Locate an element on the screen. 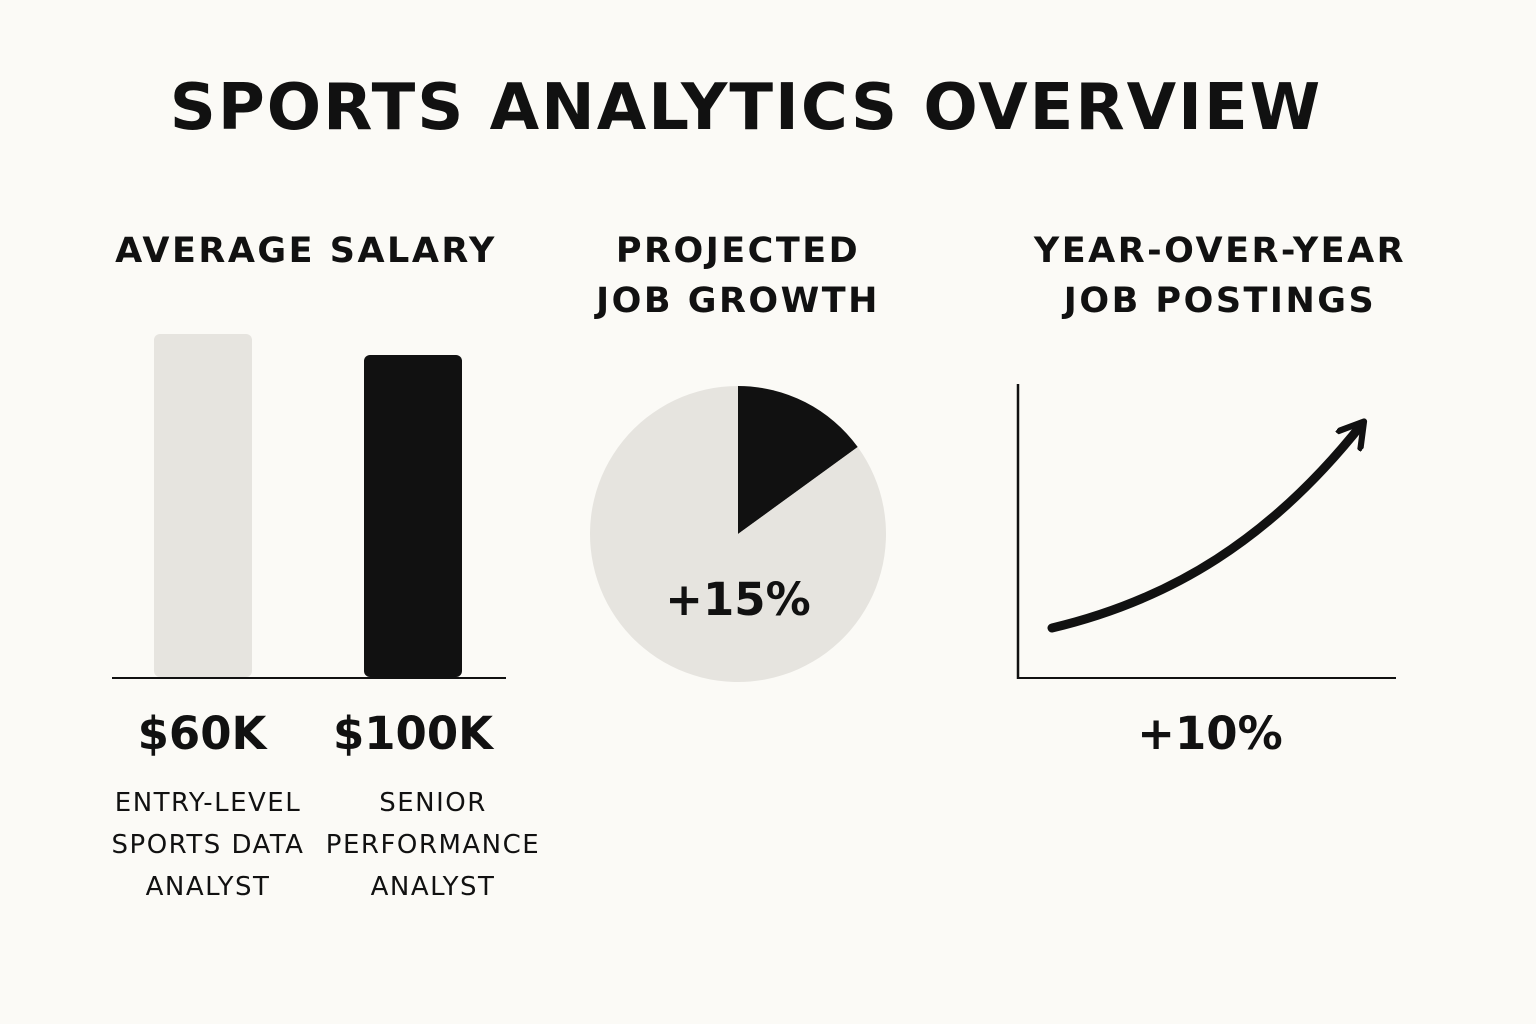  role-label-line: SPORTS DATA is located at coordinates (208, 845).